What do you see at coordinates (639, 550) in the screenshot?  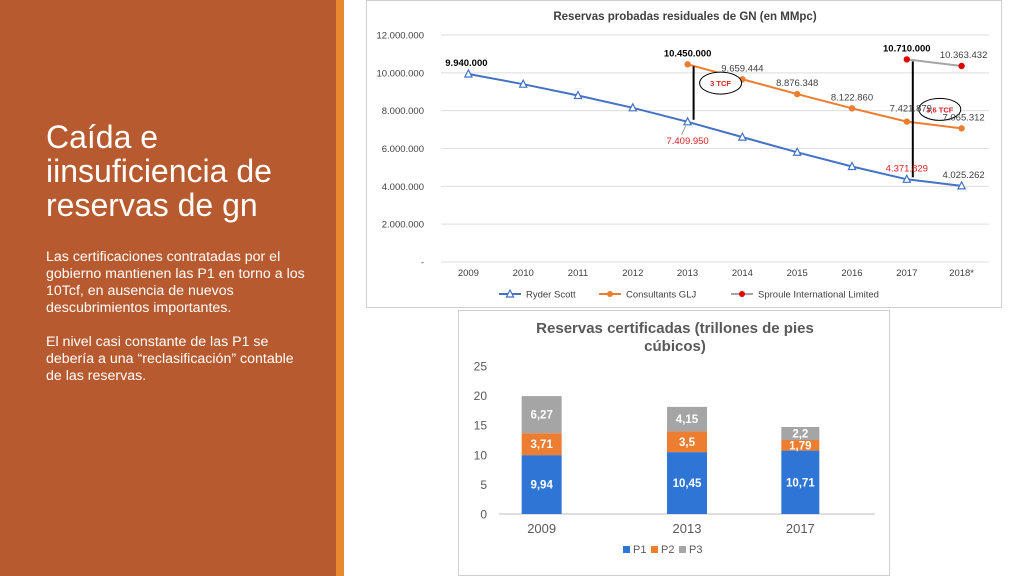 I see `legend-label: P1` at bounding box center [639, 550].